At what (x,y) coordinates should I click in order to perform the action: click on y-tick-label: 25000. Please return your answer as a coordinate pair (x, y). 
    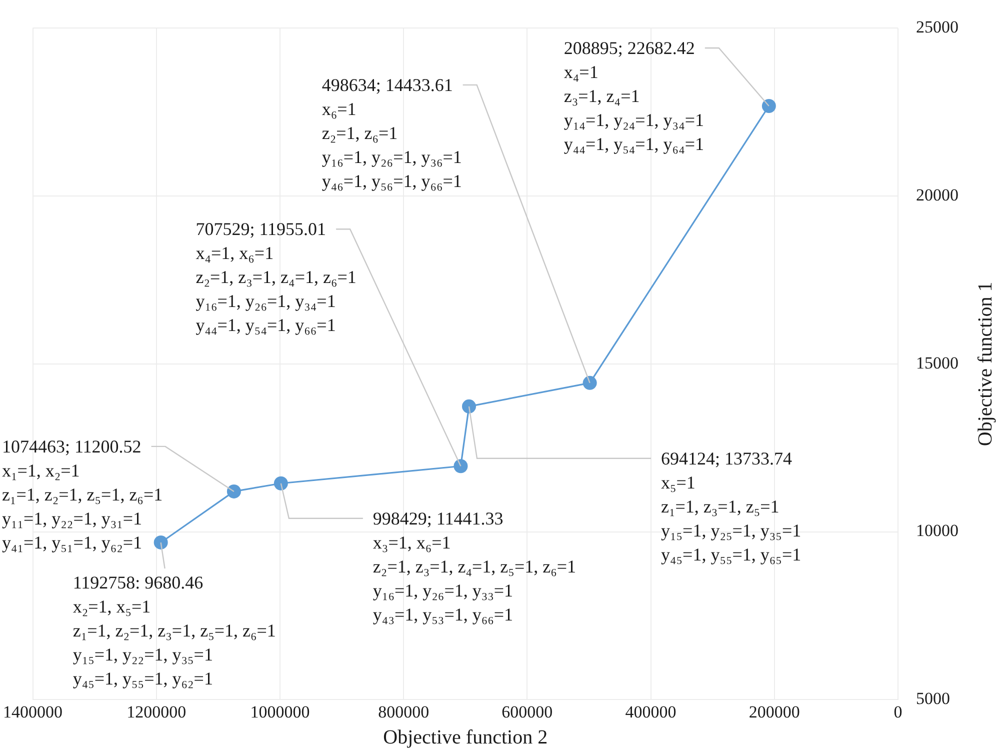
    Looking at the image, I should click on (937, 27).